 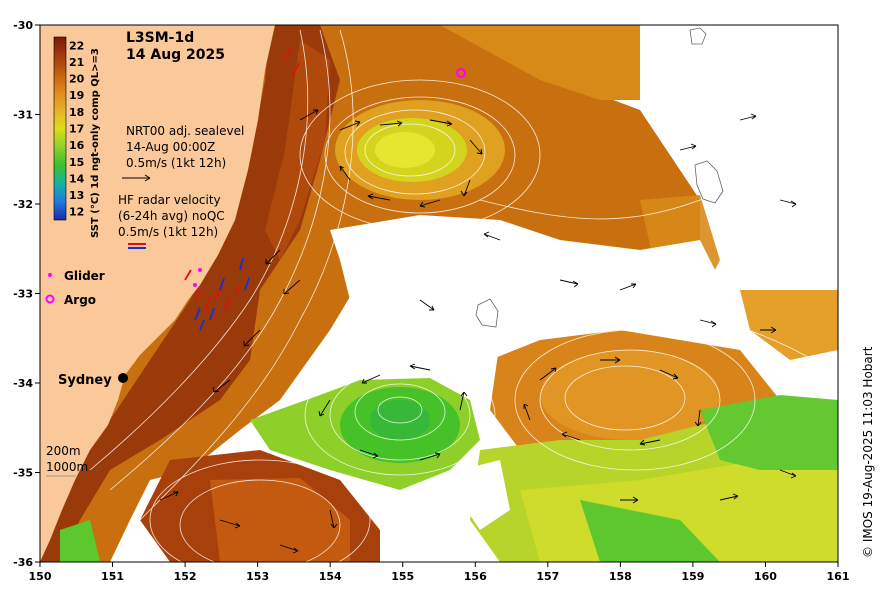 What do you see at coordinates (257, 576) in the screenshot?
I see `x-tick-label: 153` at bounding box center [257, 576].